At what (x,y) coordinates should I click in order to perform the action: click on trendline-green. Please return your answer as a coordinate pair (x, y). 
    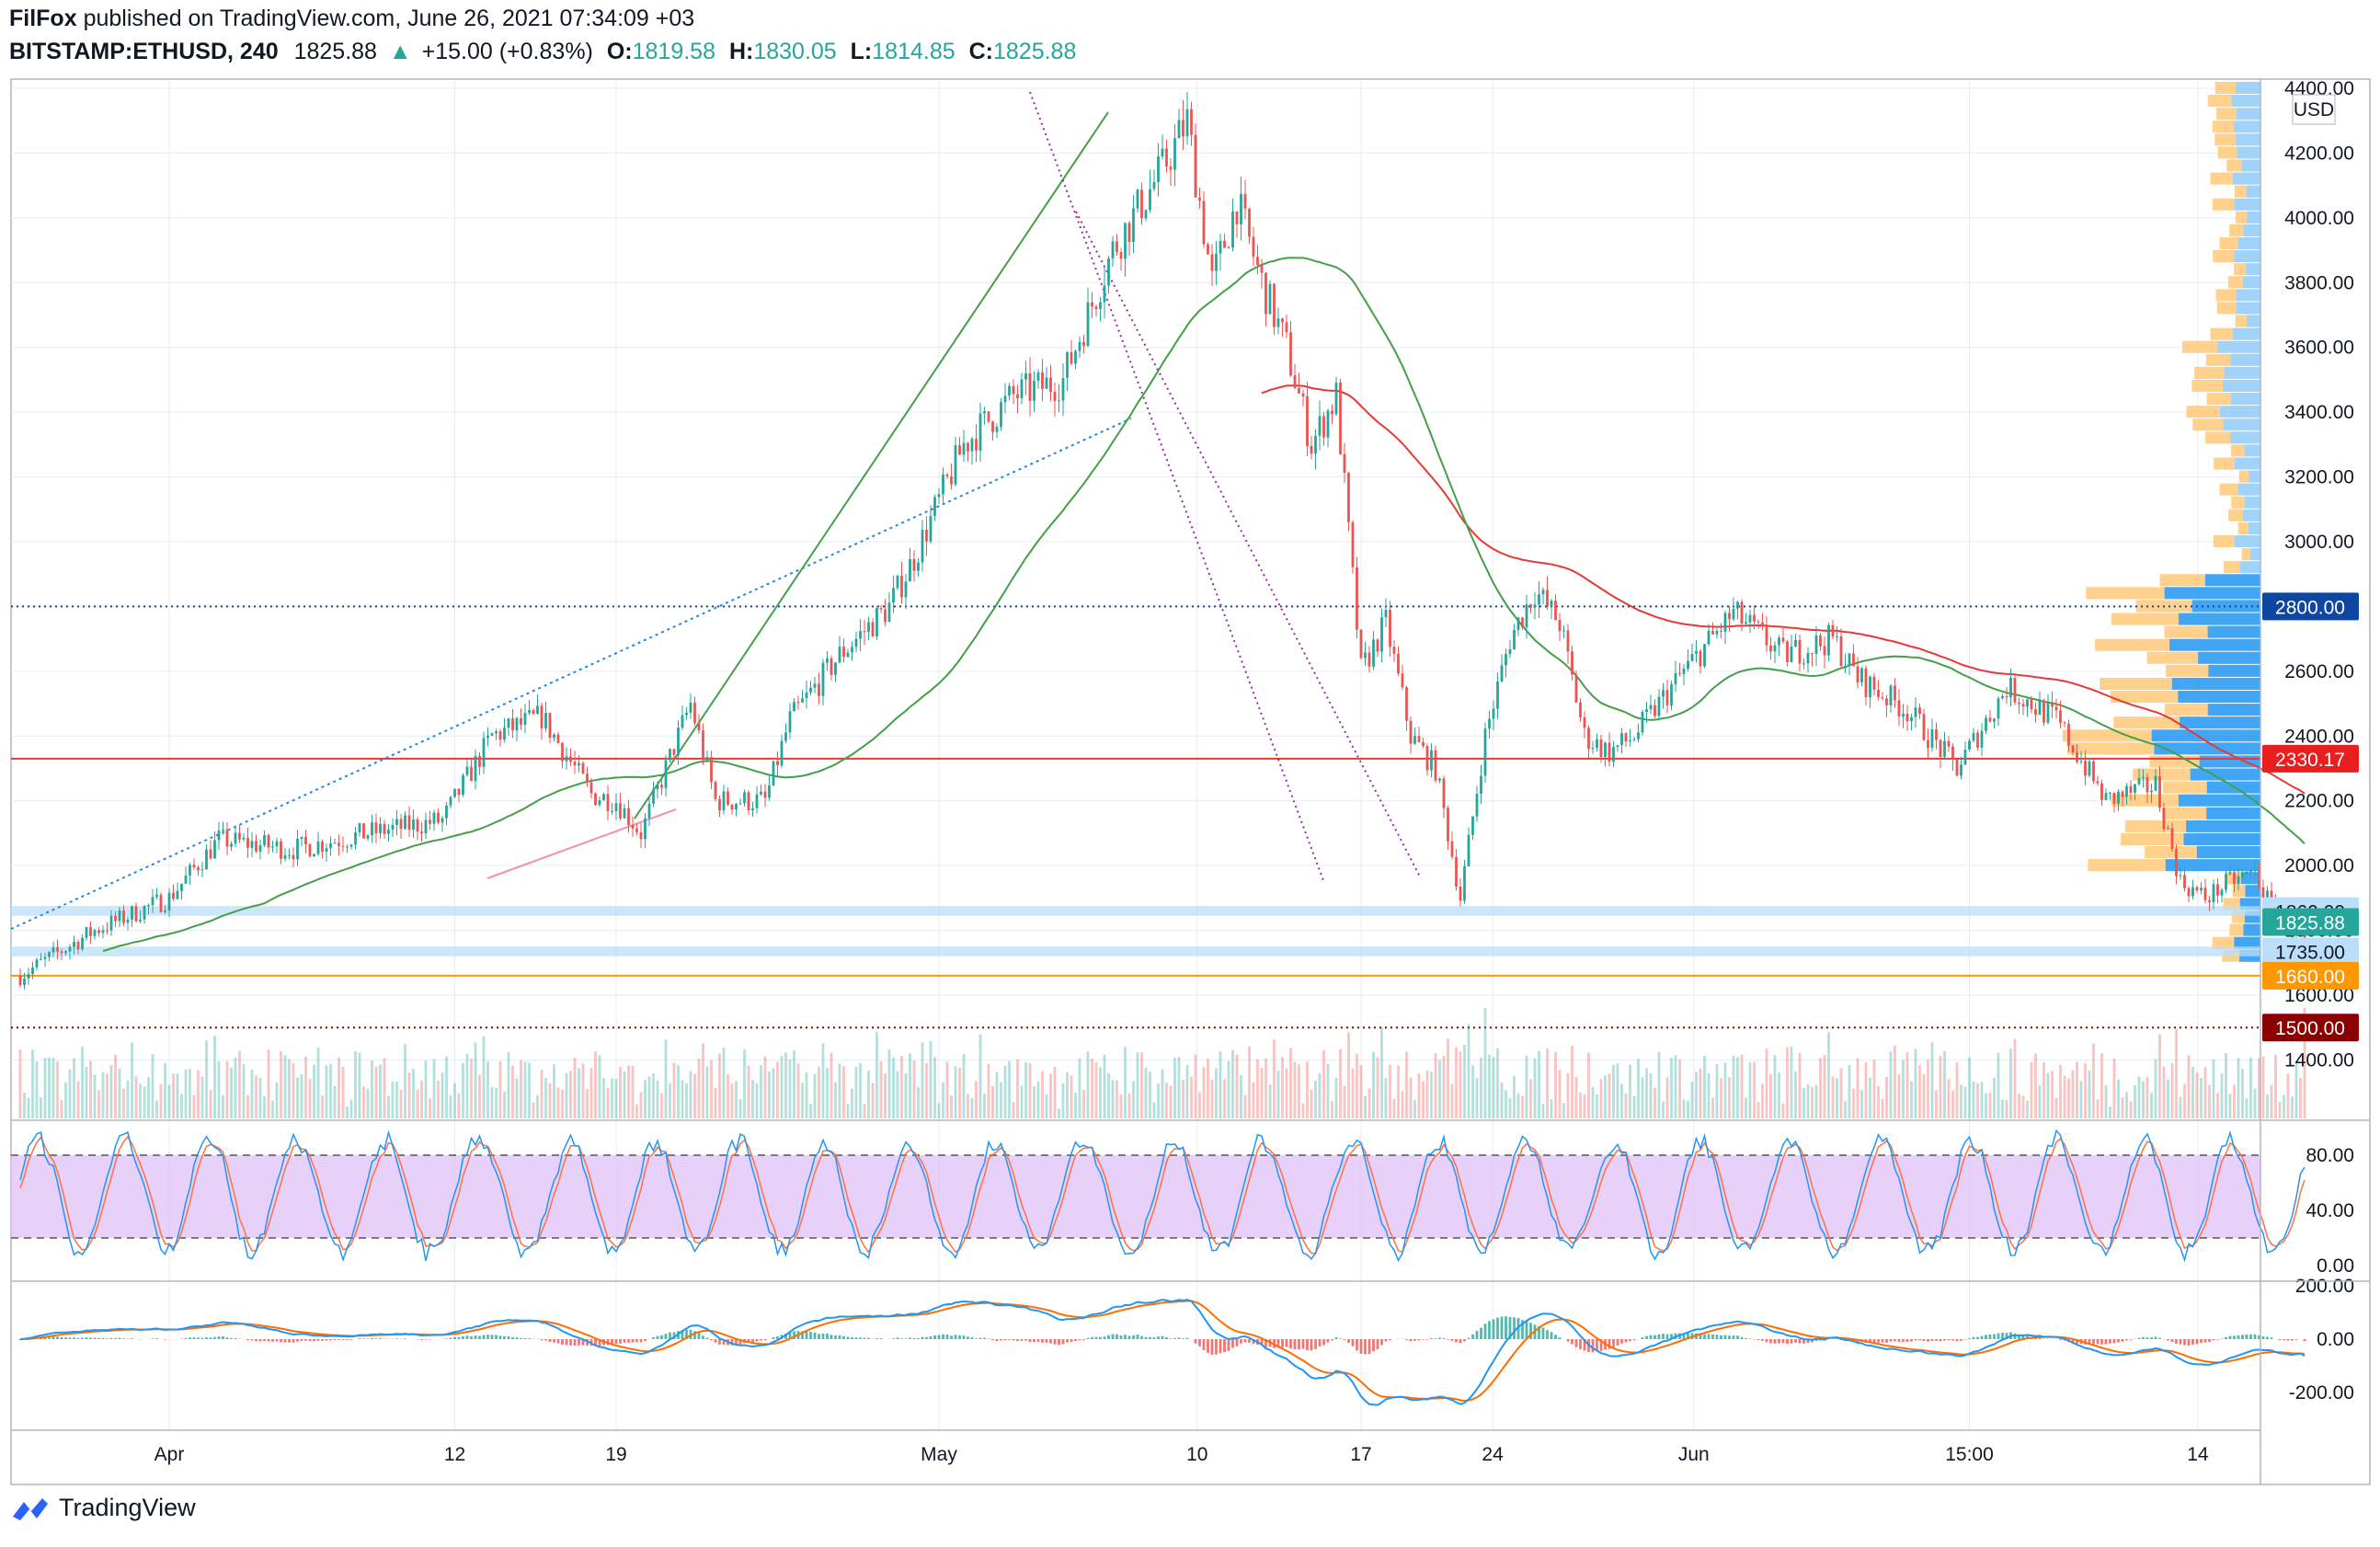
    Looking at the image, I should click on (871, 465).